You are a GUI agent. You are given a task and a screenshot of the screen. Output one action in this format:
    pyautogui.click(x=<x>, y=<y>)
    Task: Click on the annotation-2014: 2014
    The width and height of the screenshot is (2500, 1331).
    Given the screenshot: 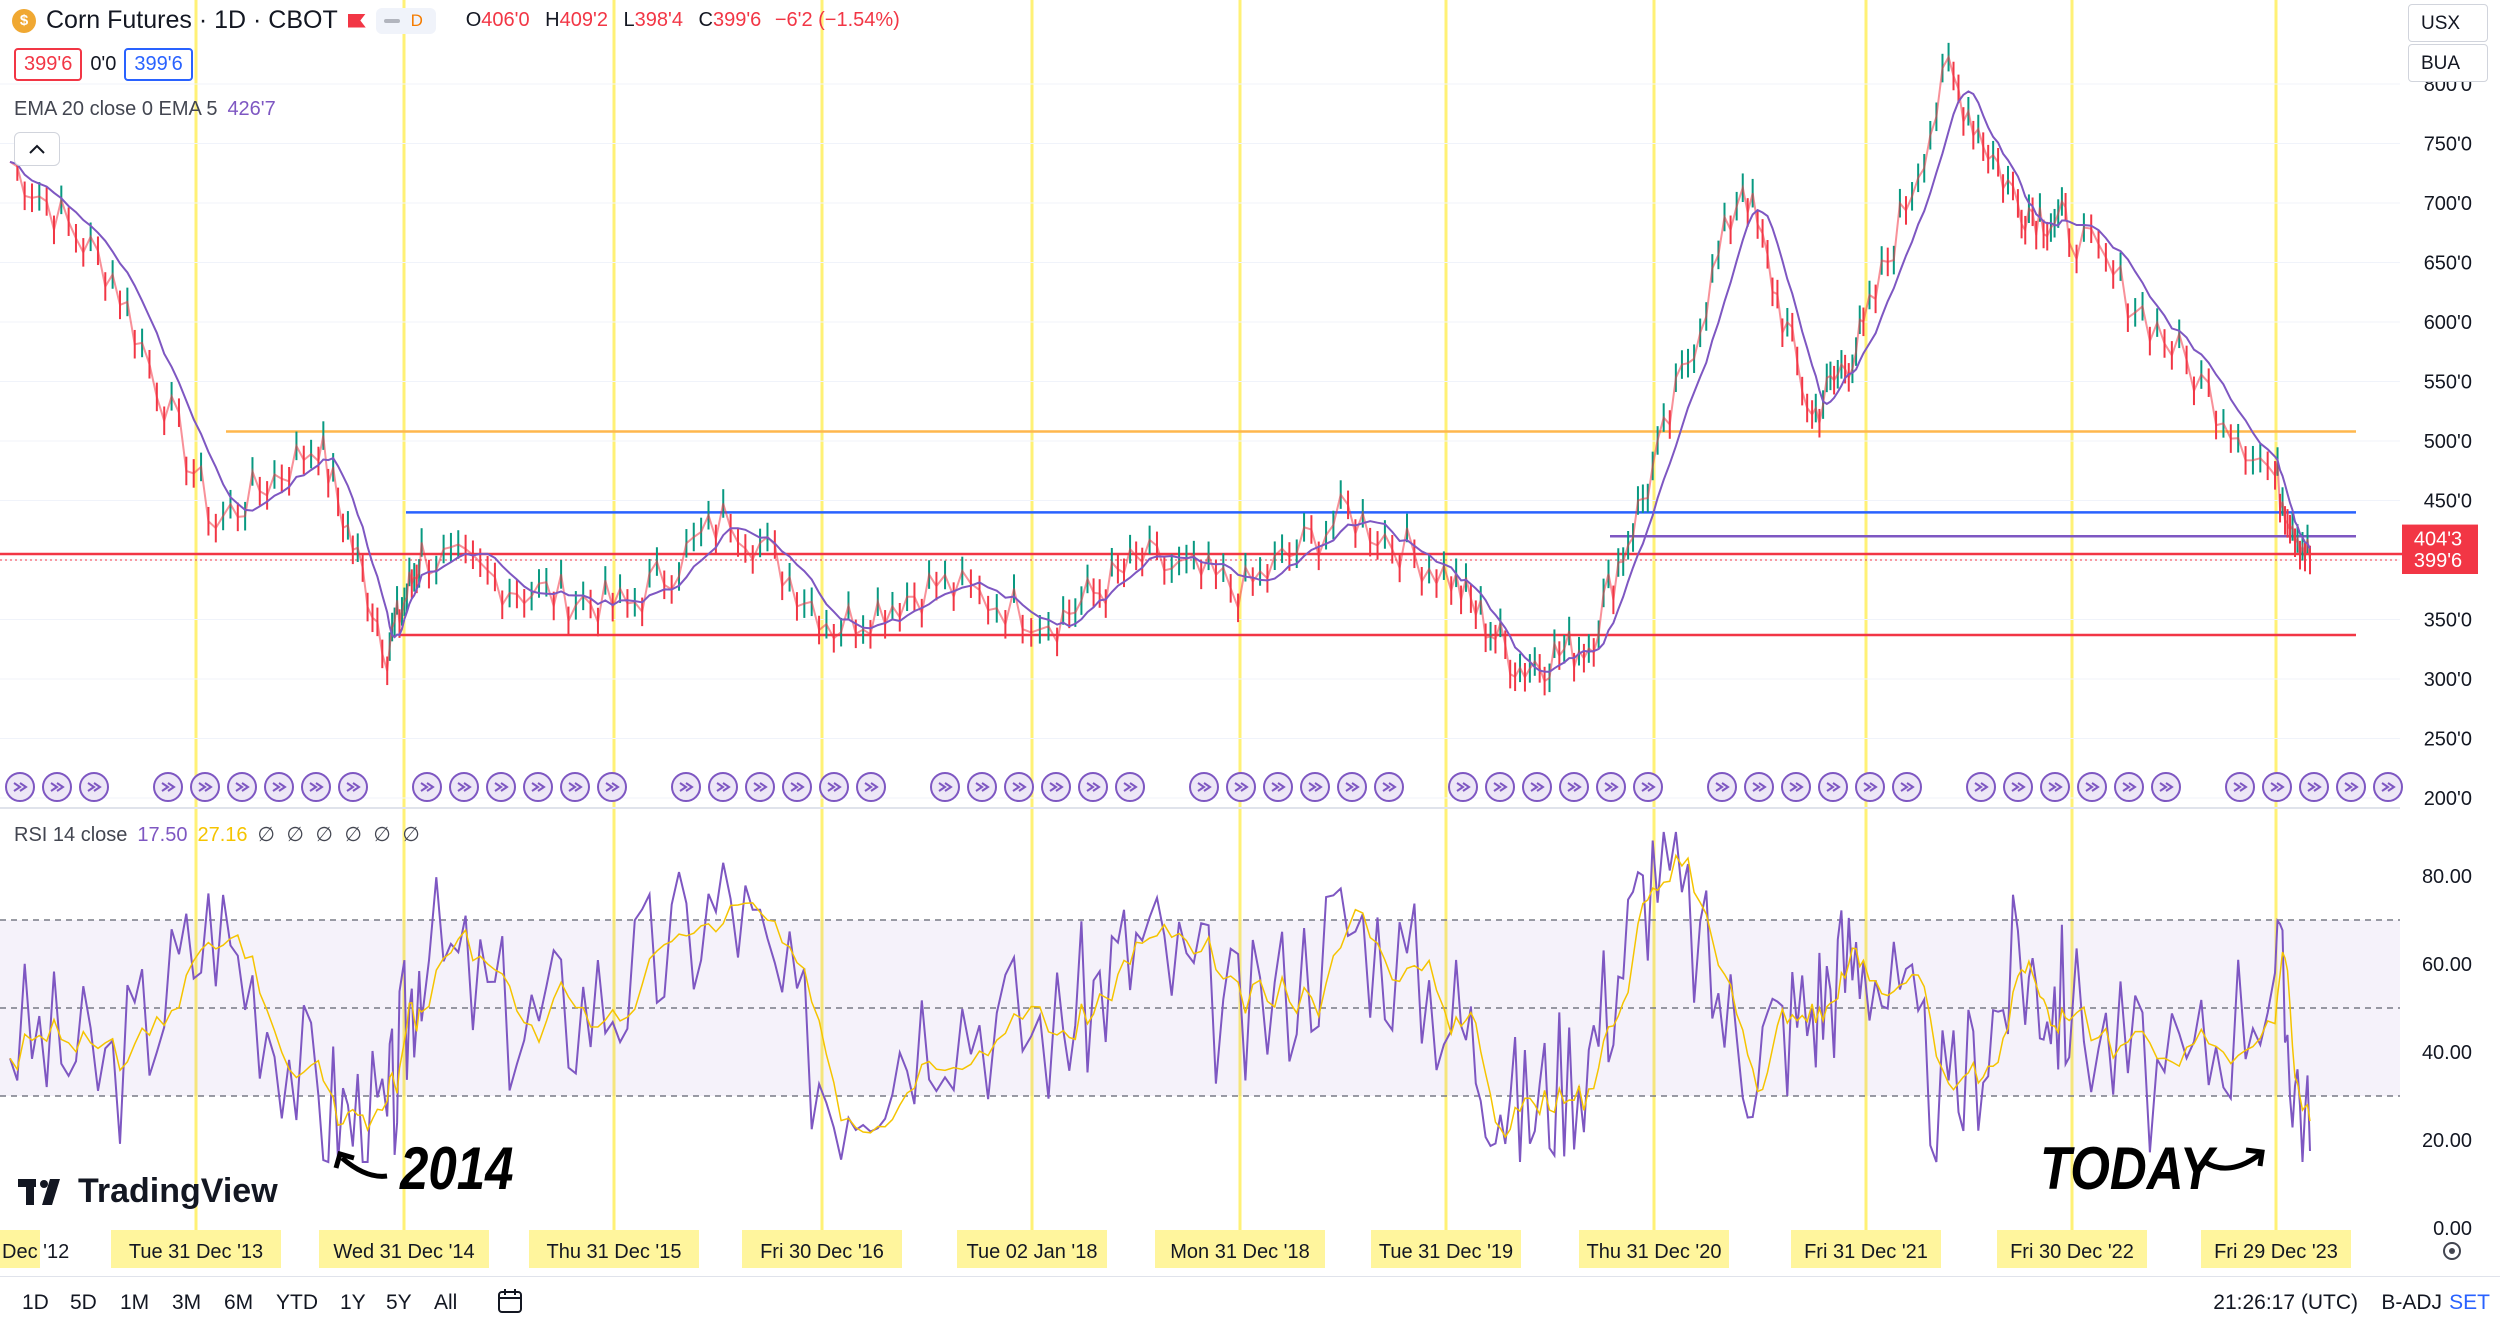 What is the action you would take?
    pyautogui.click(x=456, y=1168)
    